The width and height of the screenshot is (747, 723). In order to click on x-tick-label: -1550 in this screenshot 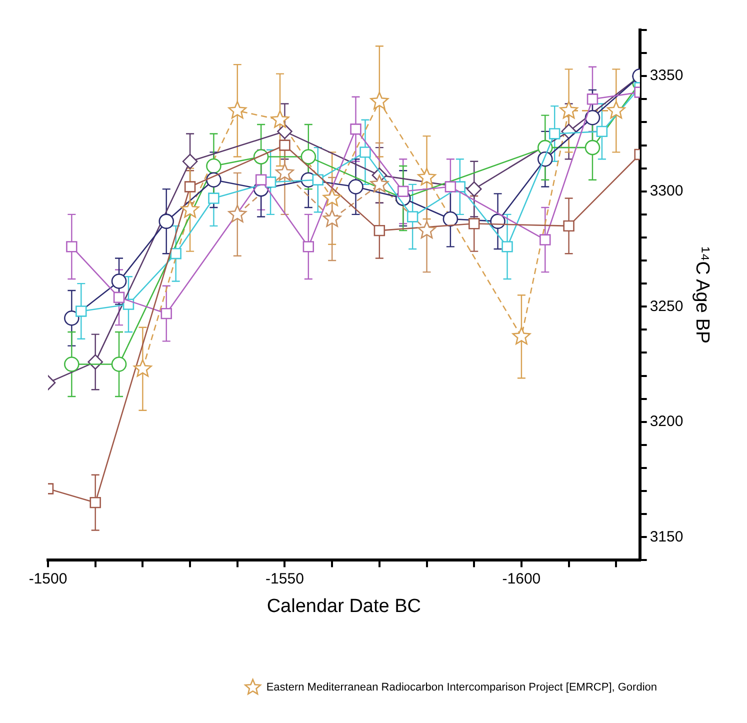, I will do `click(285, 579)`.